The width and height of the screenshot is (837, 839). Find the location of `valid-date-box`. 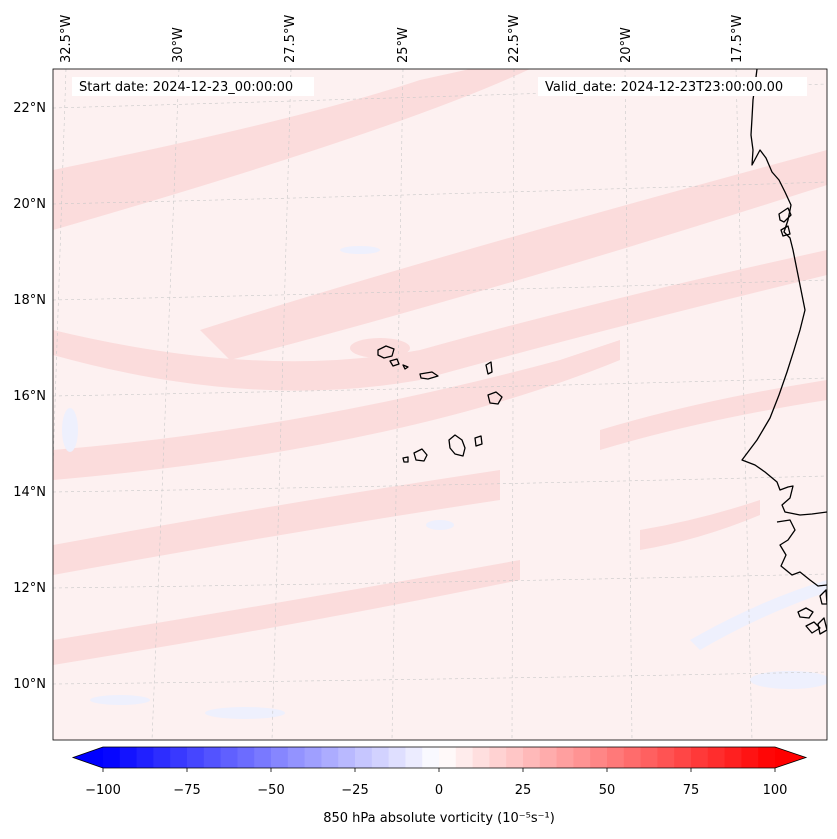

valid-date-box is located at coordinates (672, 86).